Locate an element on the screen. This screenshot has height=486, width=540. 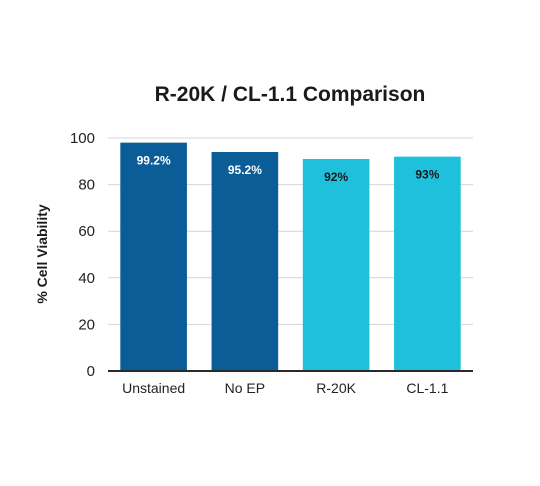
y-axis-ticks: 0 20 40 60 80 100 is located at coordinates (82, 255).